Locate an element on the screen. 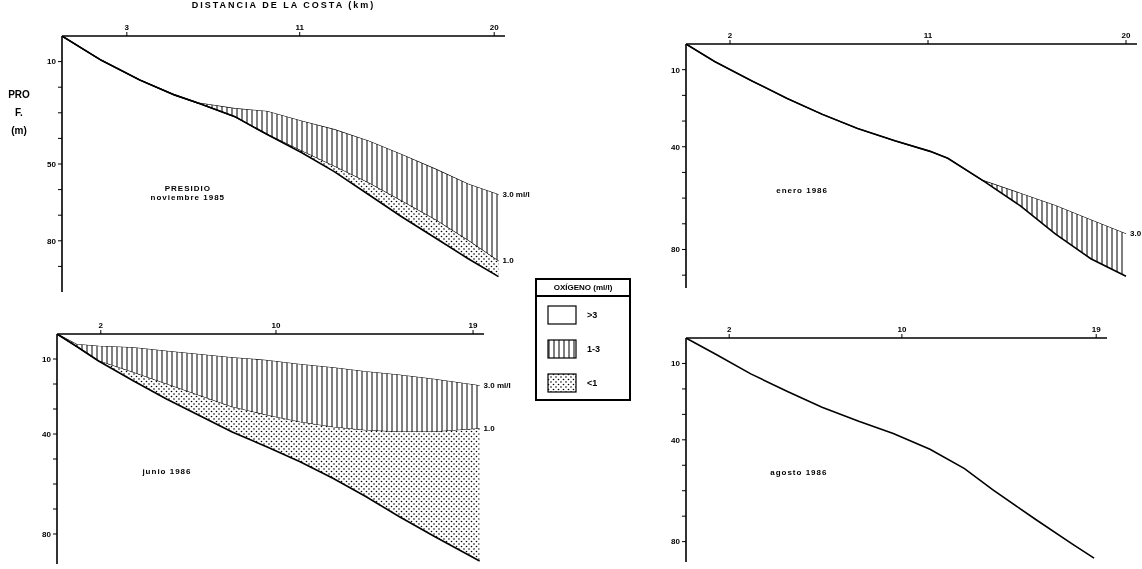 The height and width of the screenshot is (569, 1142). text: PRESIDIO is located at coordinates (187, 189).